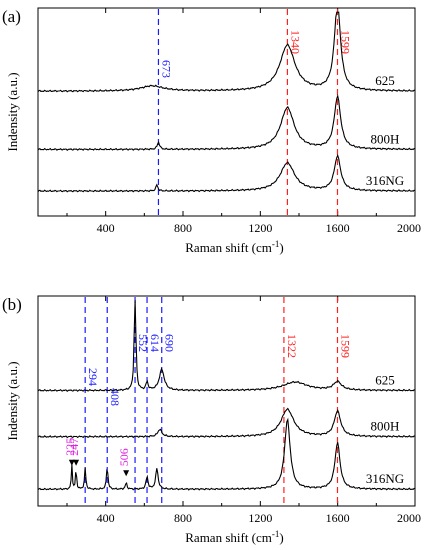 The image size is (437, 550). Describe the element at coordinates (70, 447) in the screenshot. I see `peak-label-225: 225` at that location.